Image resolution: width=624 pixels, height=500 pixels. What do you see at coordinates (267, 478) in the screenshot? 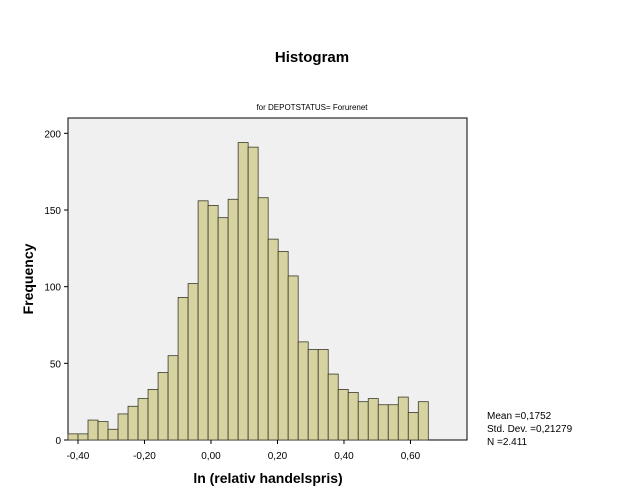
I see `x-axis-label: ln (relativ handelspris)` at bounding box center [267, 478].